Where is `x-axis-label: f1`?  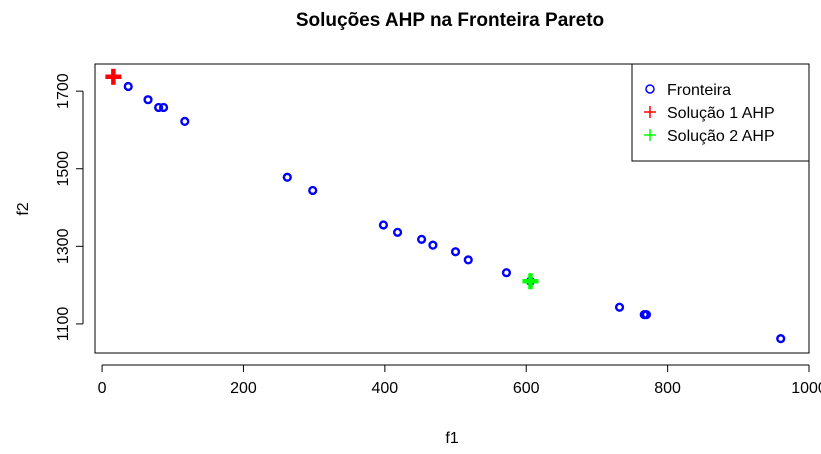 x-axis-label: f1 is located at coordinates (451, 438).